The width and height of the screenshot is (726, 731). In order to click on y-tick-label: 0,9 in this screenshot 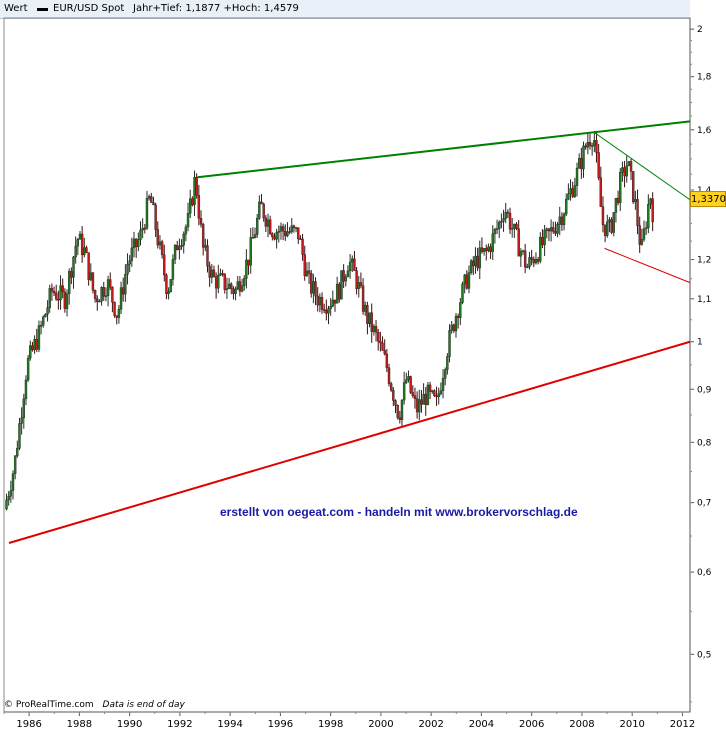, I will do `click(704, 390)`.